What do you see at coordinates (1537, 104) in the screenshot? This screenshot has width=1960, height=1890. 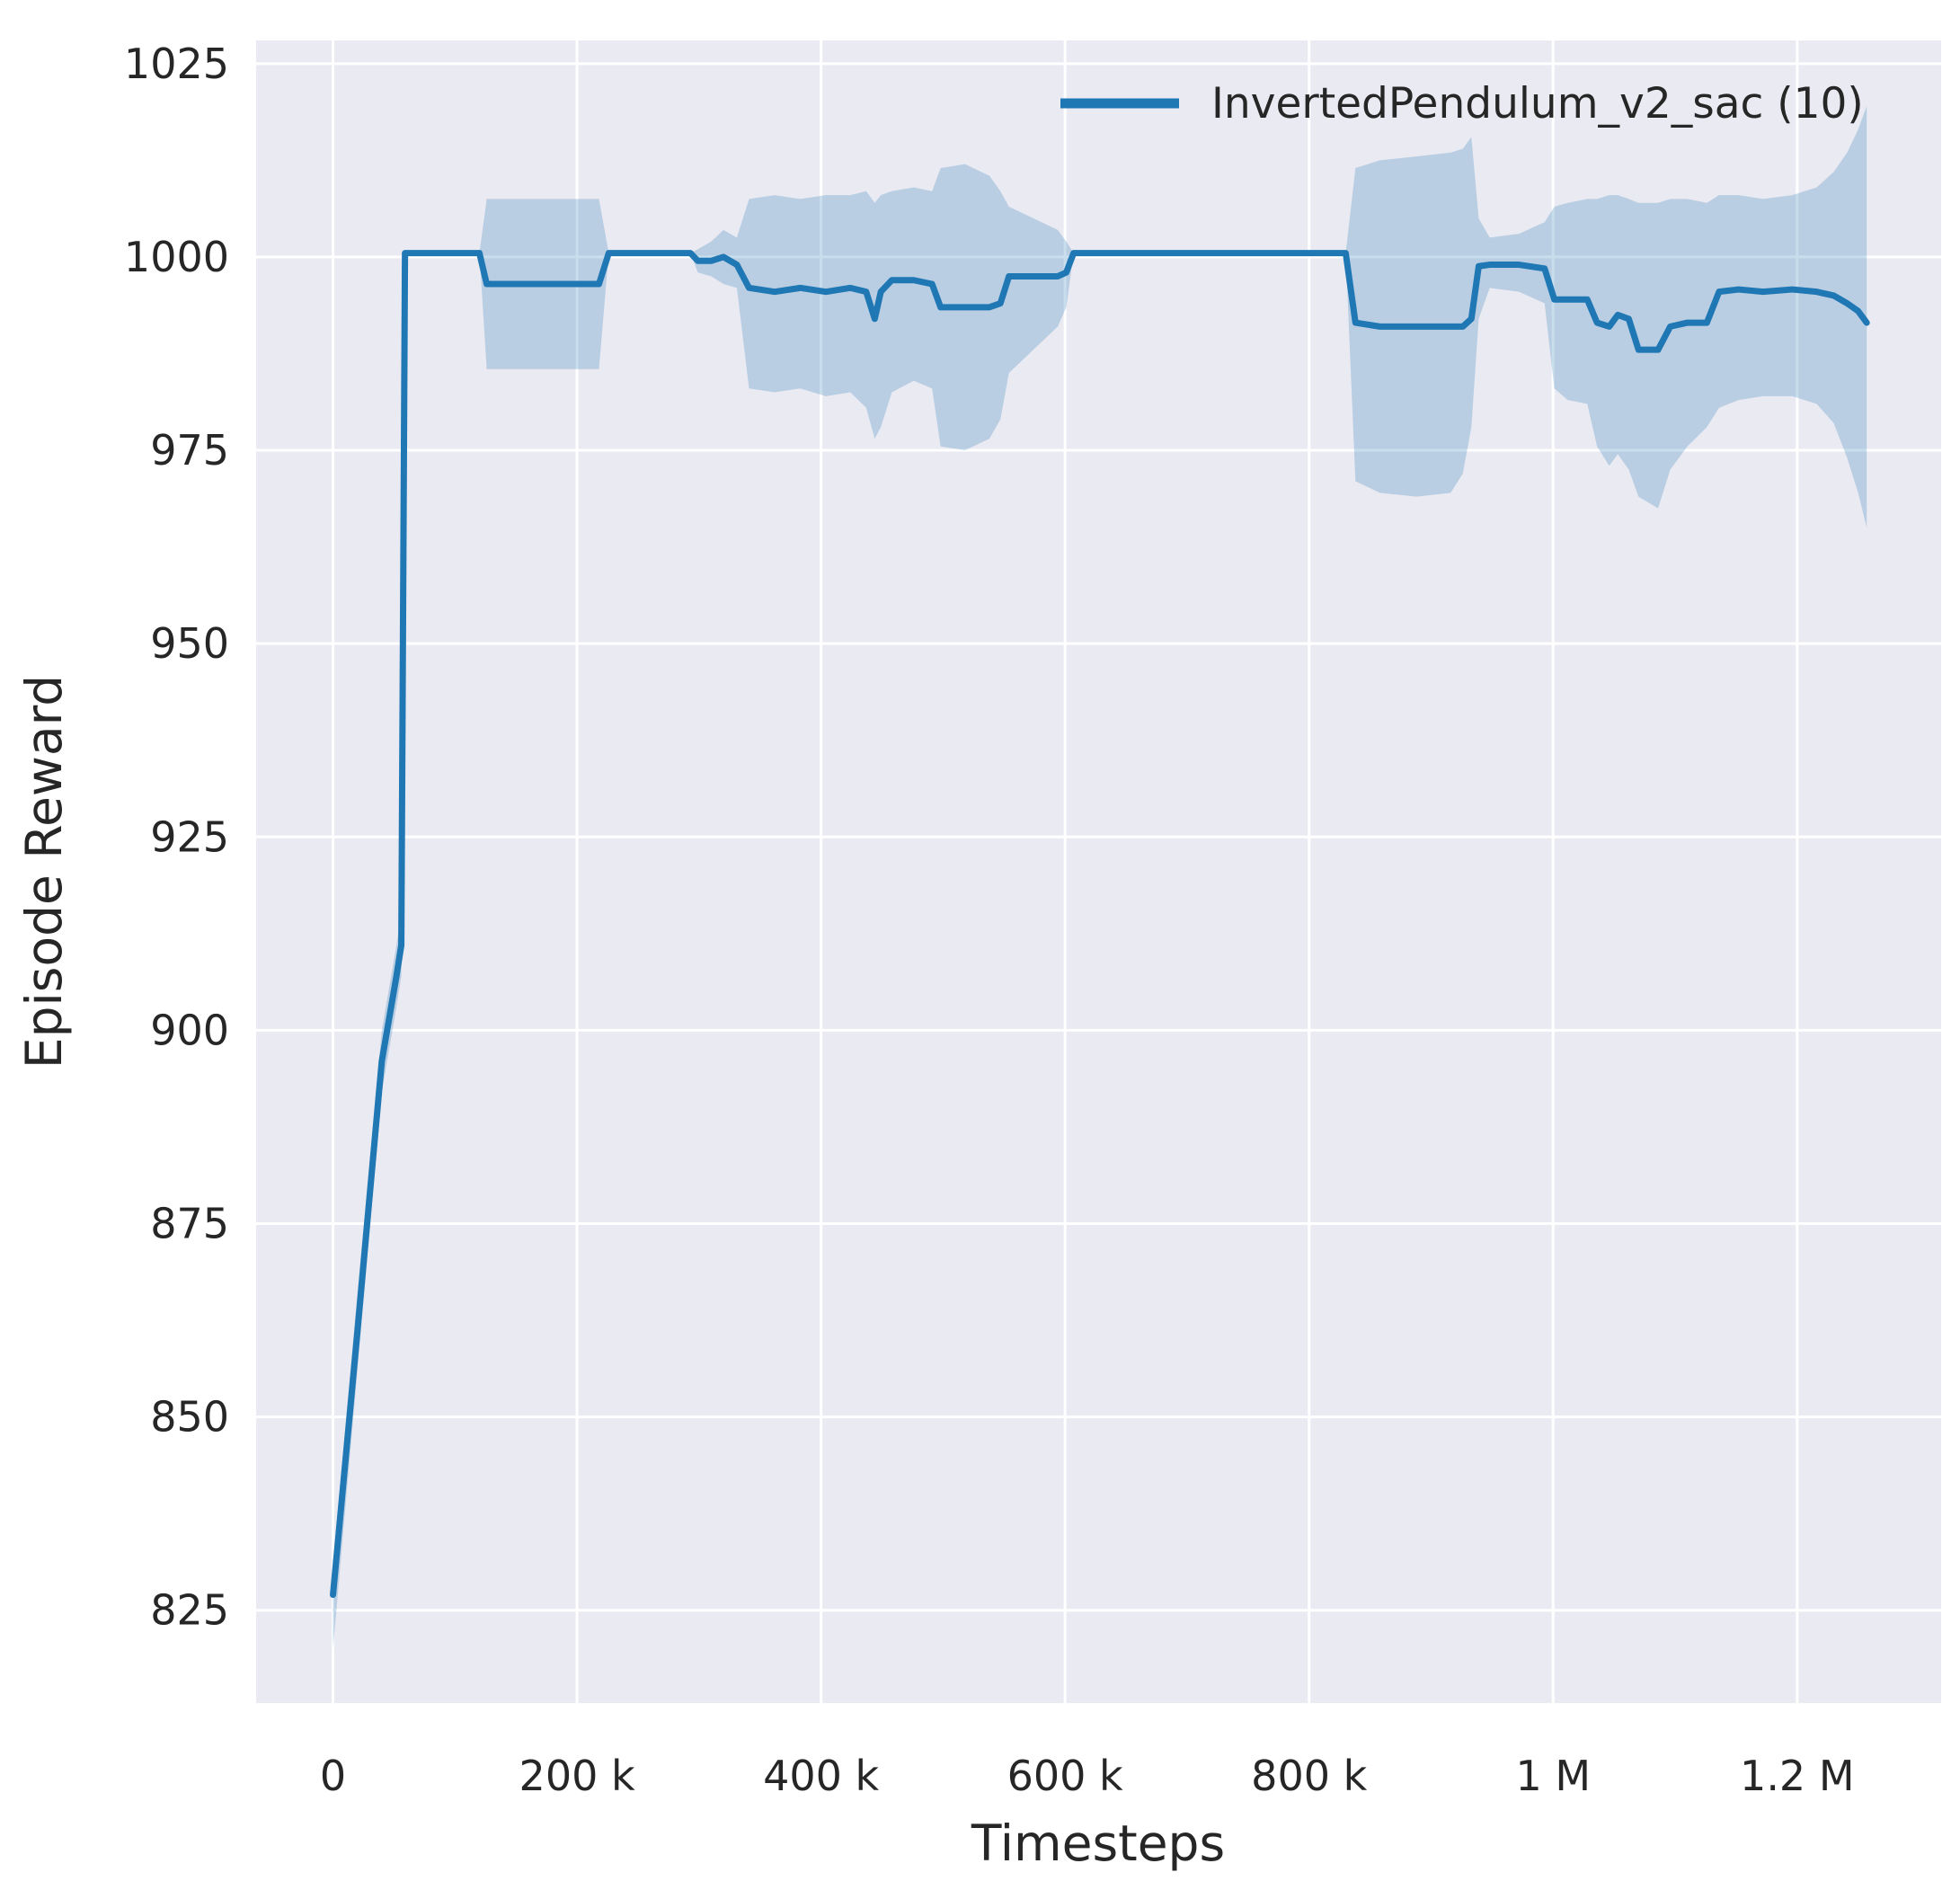 I see `legend-label: InvertedPendulum_v2_sac (10)` at bounding box center [1537, 104].